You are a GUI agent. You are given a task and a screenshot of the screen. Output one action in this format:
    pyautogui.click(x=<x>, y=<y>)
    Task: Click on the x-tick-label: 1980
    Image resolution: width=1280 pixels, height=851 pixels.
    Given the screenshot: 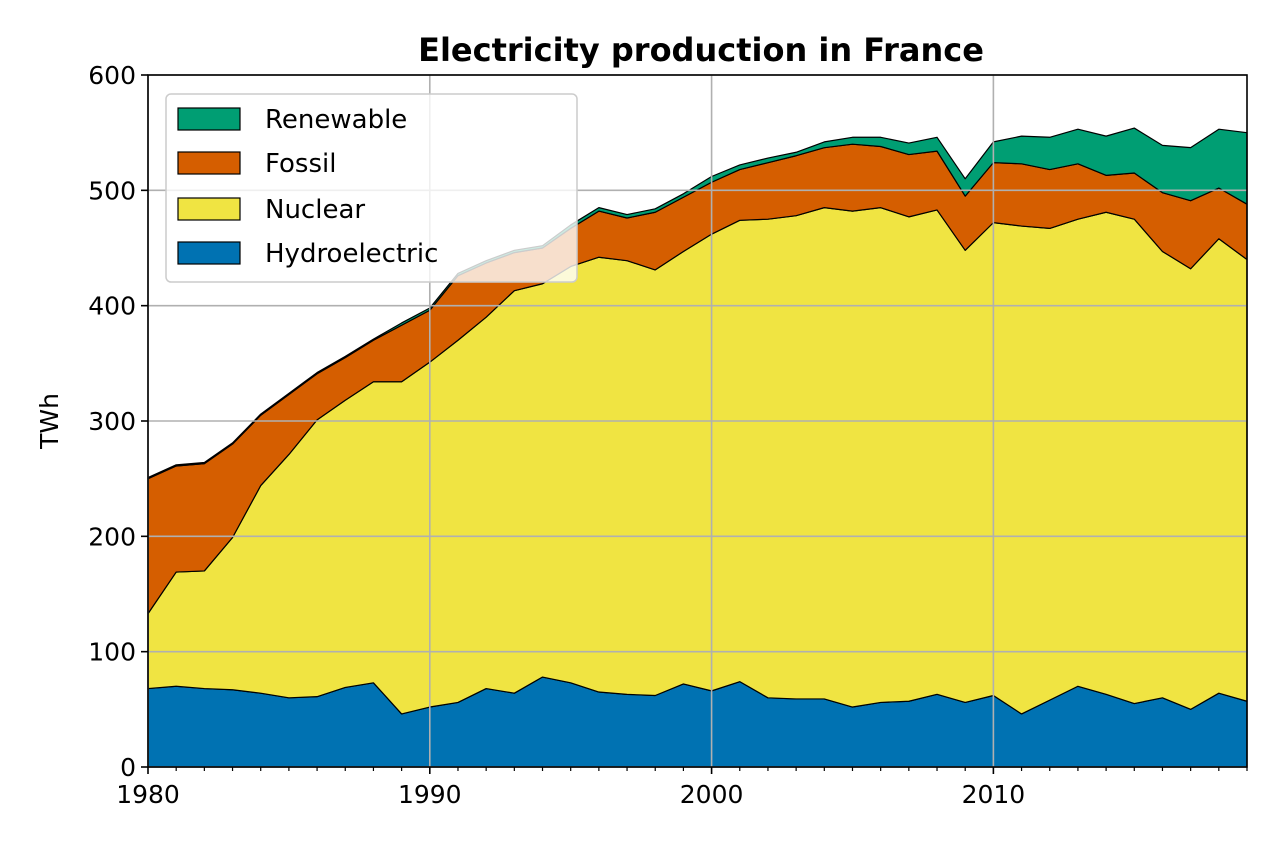 What is the action you would take?
    pyautogui.click(x=148, y=794)
    